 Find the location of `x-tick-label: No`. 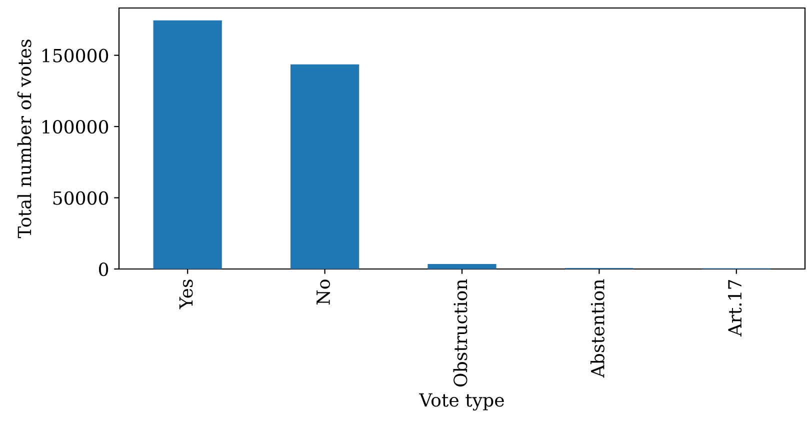

x-tick-label: No is located at coordinates (323, 292).